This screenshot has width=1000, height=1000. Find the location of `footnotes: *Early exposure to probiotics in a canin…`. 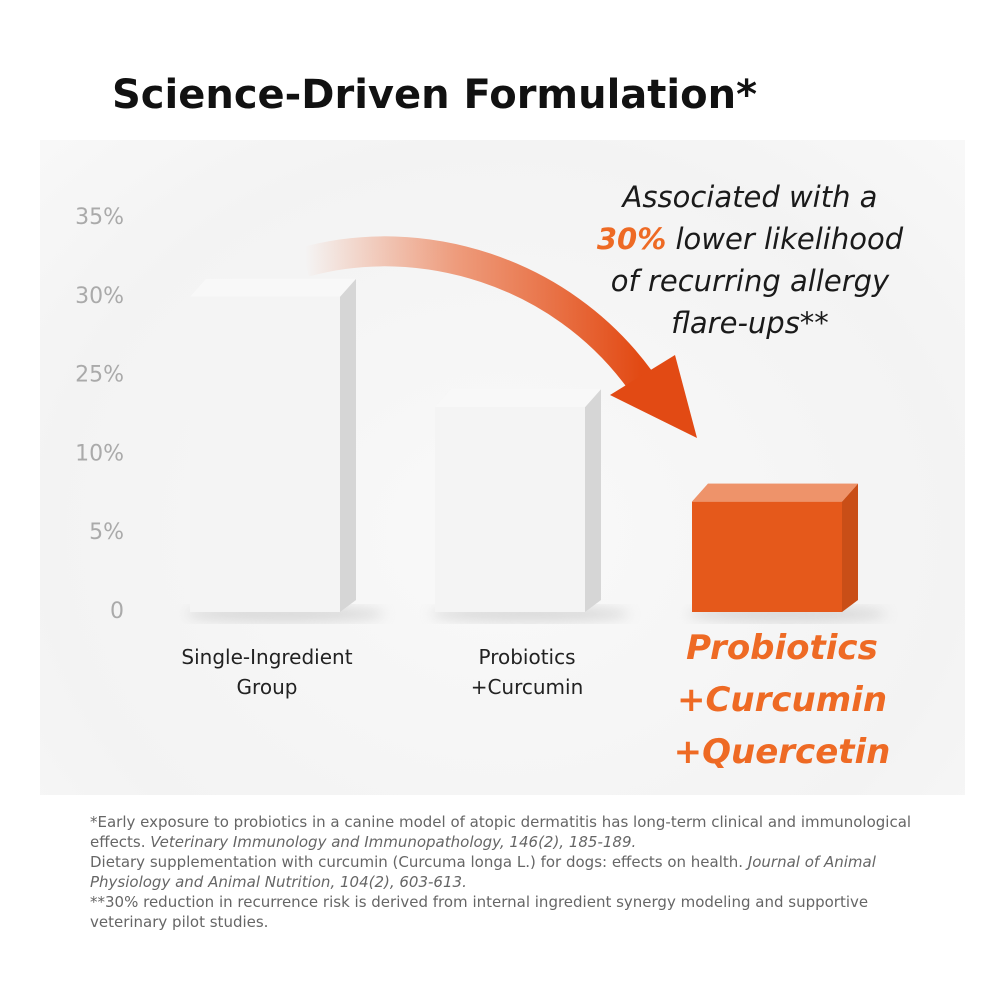

footnotes: *Early exposure to probiotics in a canin… is located at coordinates (515, 872).